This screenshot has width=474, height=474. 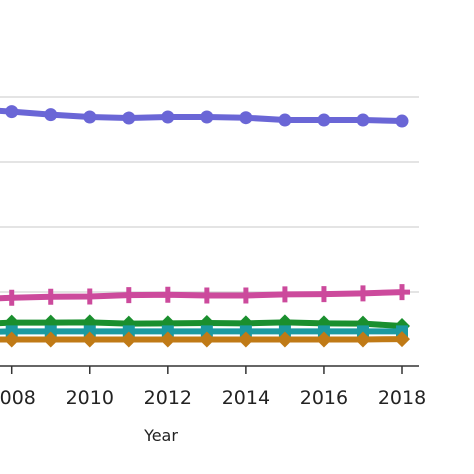 I want to click on series-4-point-2015, so click(x=284, y=339).